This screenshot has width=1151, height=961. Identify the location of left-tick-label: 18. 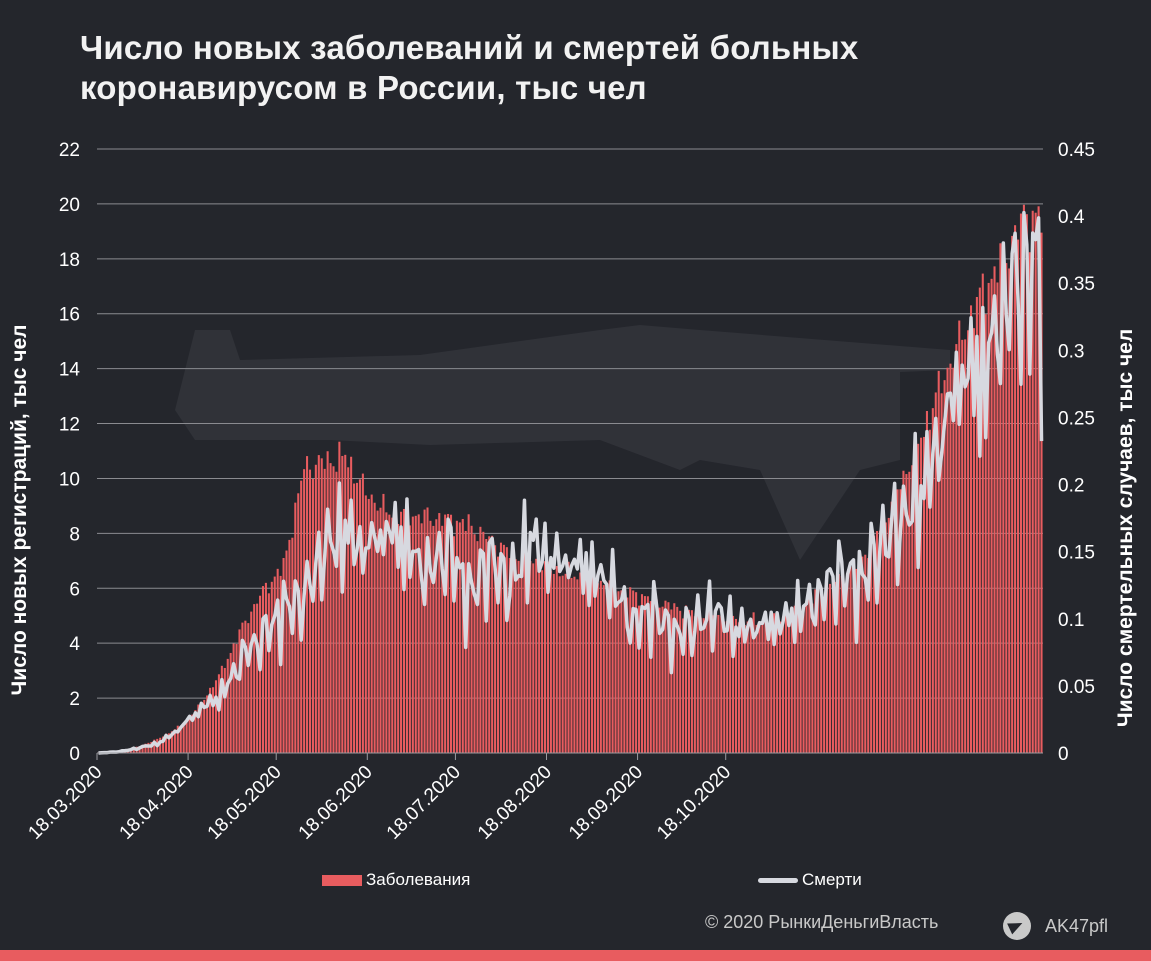
(69, 260).